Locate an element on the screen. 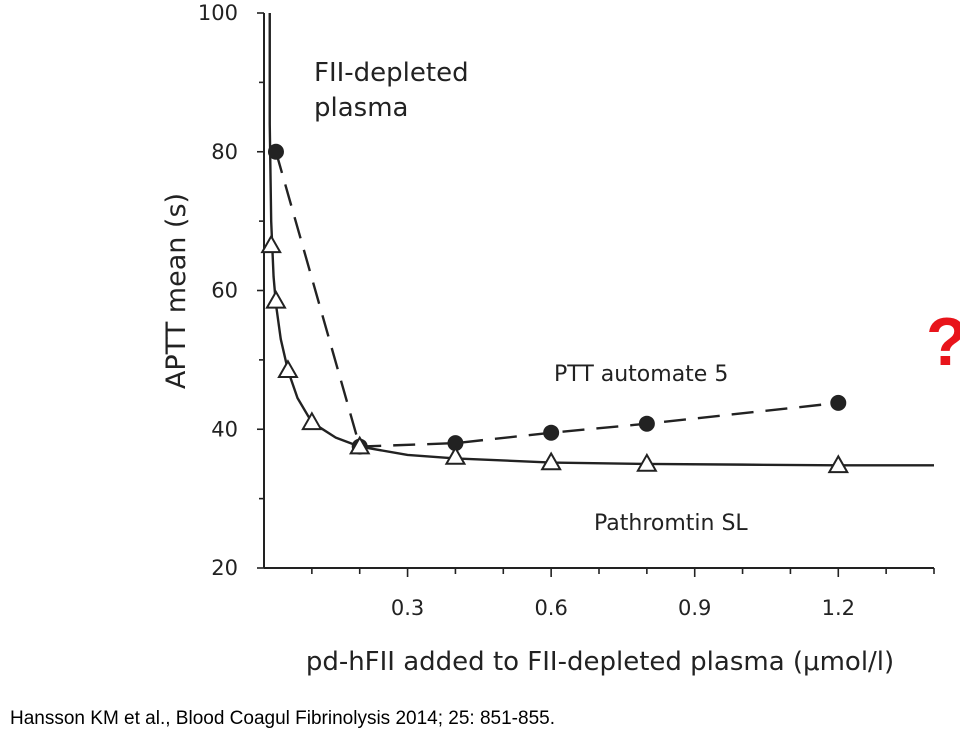 The width and height of the screenshot is (960, 737). x-tick-label: 0.6 is located at coordinates (550, 608).